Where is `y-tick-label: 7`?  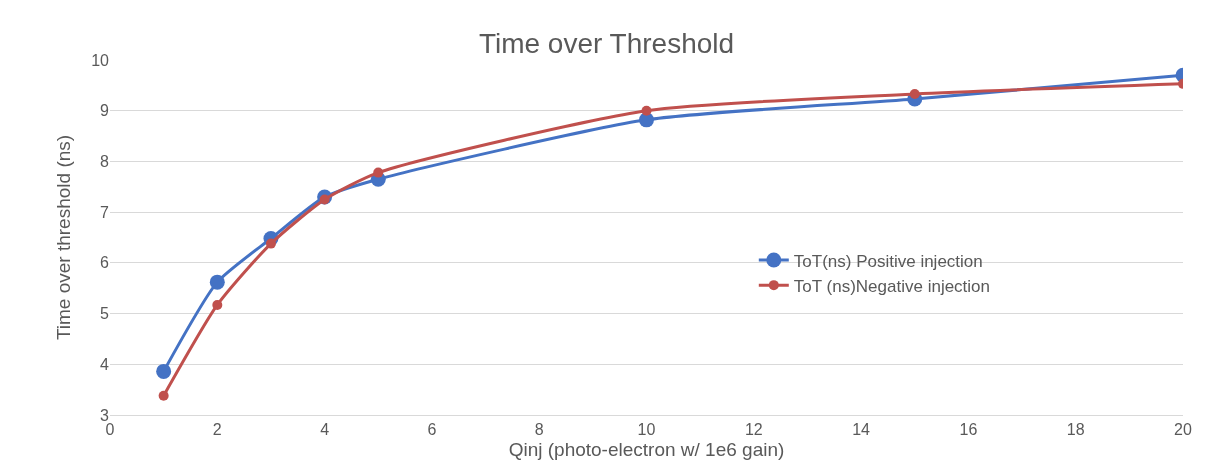
y-tick-label: 7 is located at coordinates (105, 212).